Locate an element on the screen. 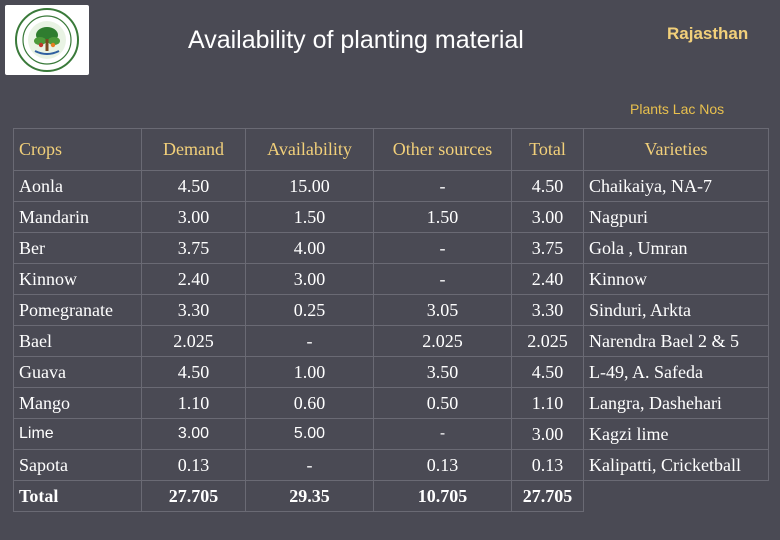 This screenshot has height=540, width=780. table-row: Kinnow 2.40 3.00 - 2.40 Kinnow is located at coordinates (391, 279).